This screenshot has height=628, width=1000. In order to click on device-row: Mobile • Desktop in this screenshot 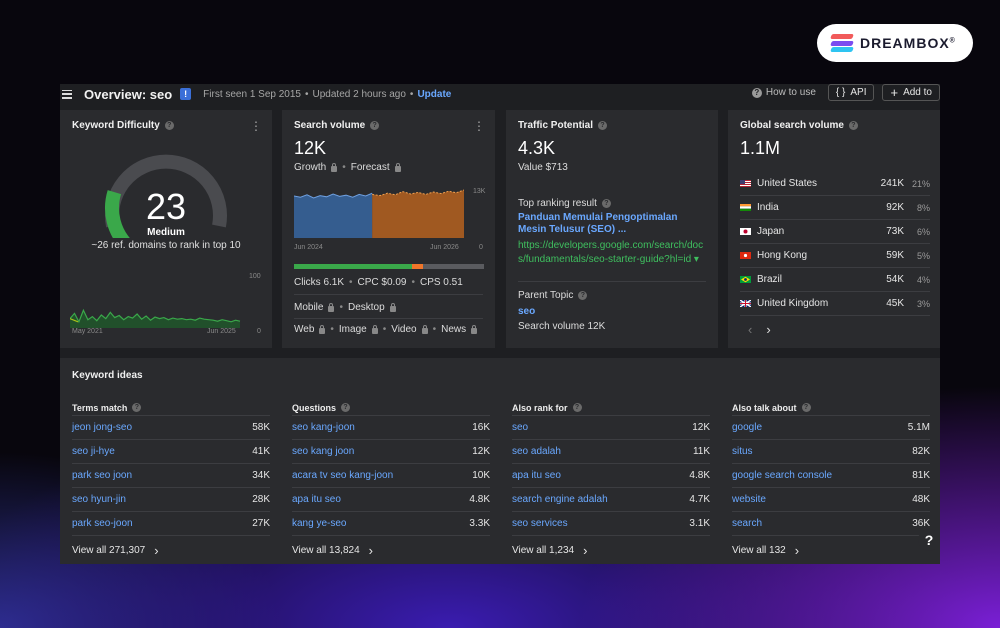, I will do `click(345, 307)`.